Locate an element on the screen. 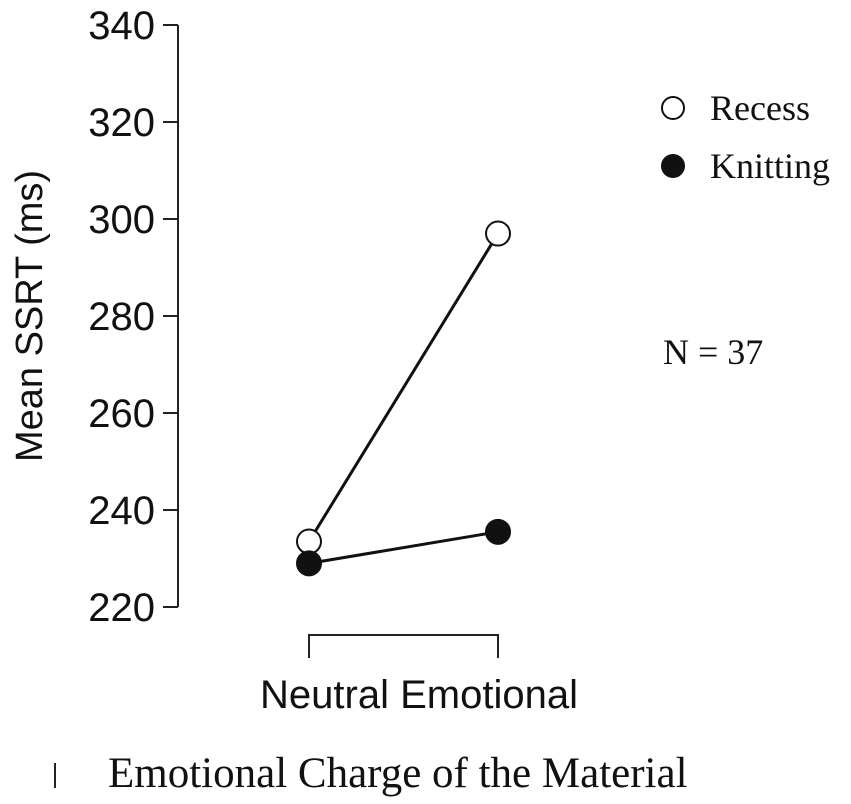  data-point-recess-neutral is located at coordinates (309, 541).